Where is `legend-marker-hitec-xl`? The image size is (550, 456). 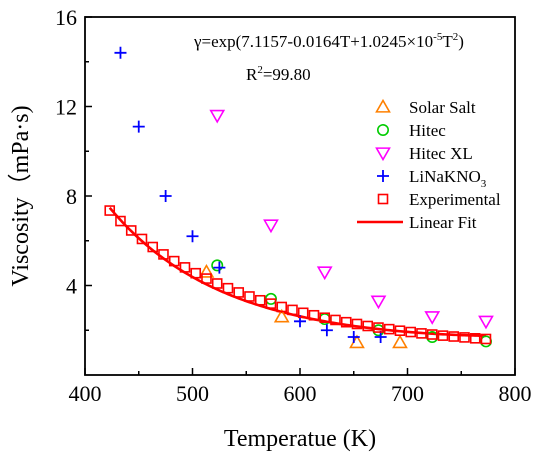
legend-marker-hitec-xl is located at coordinates (383, 154).